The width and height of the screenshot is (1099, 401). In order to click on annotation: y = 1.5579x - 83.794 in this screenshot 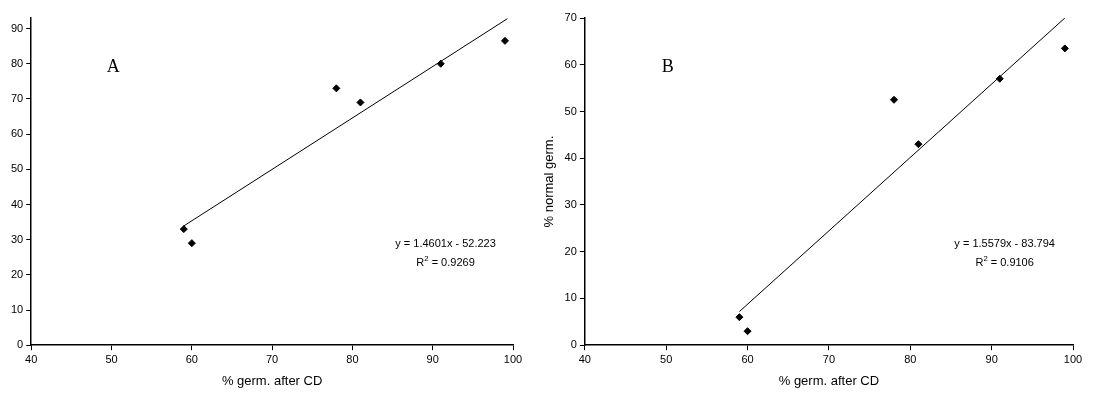, I will do `click(1004, 242)`.